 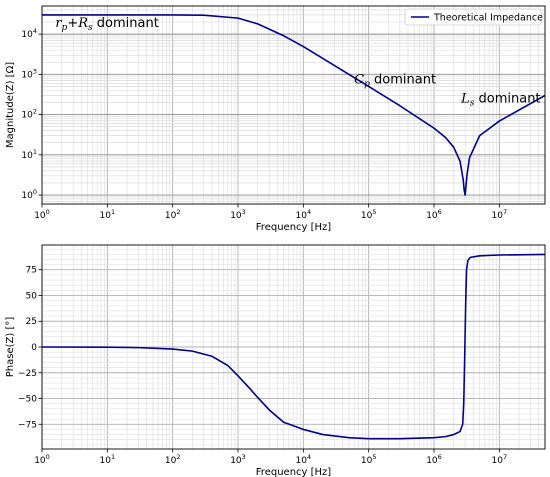 I want to click on annotation-2: Cp dominant, so click(x=395, y=80).